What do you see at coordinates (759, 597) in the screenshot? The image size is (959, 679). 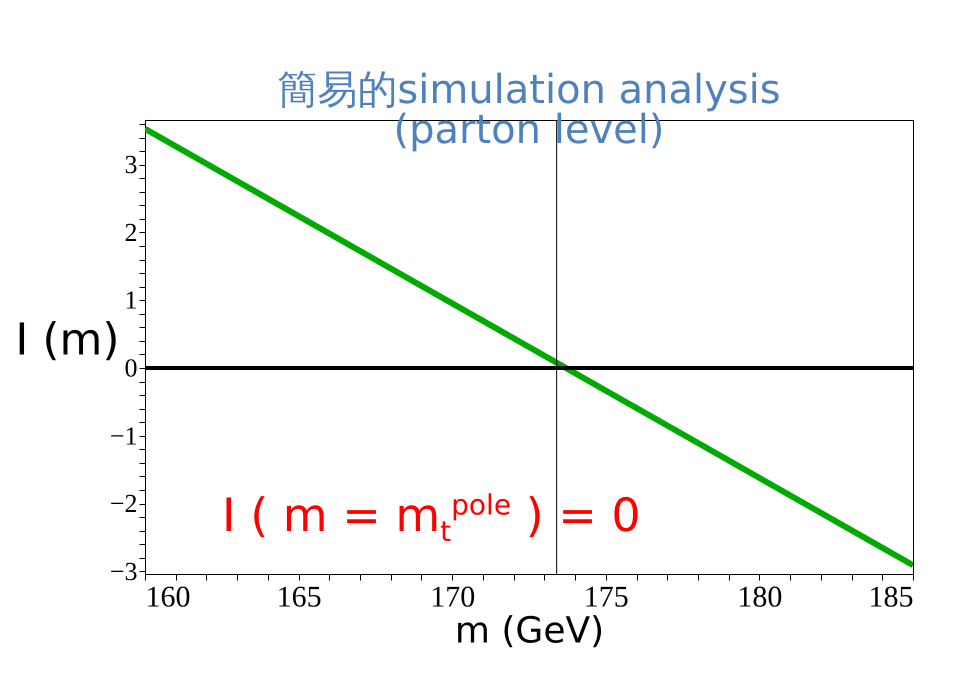 I see `x-tick-label: 180` at bounding box center [759, 597].